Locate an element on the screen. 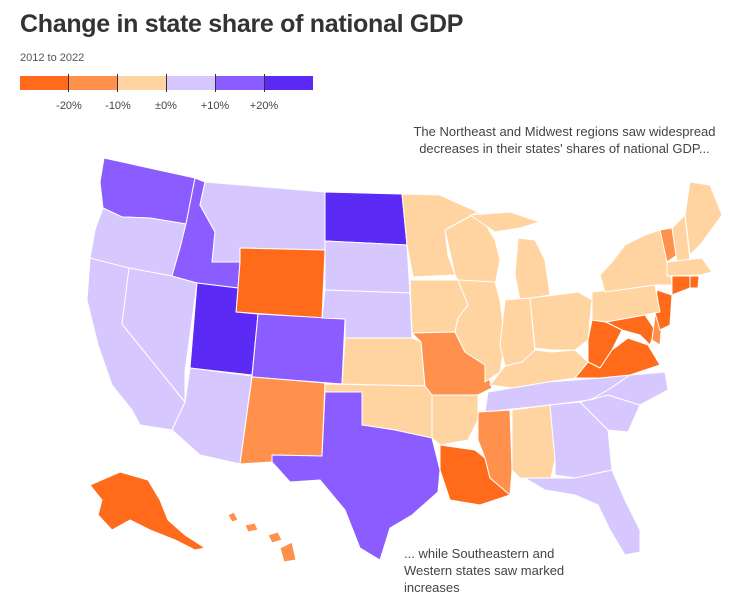  page-subtitle: 2012 to 2022 is located at coordinates (52, 58).